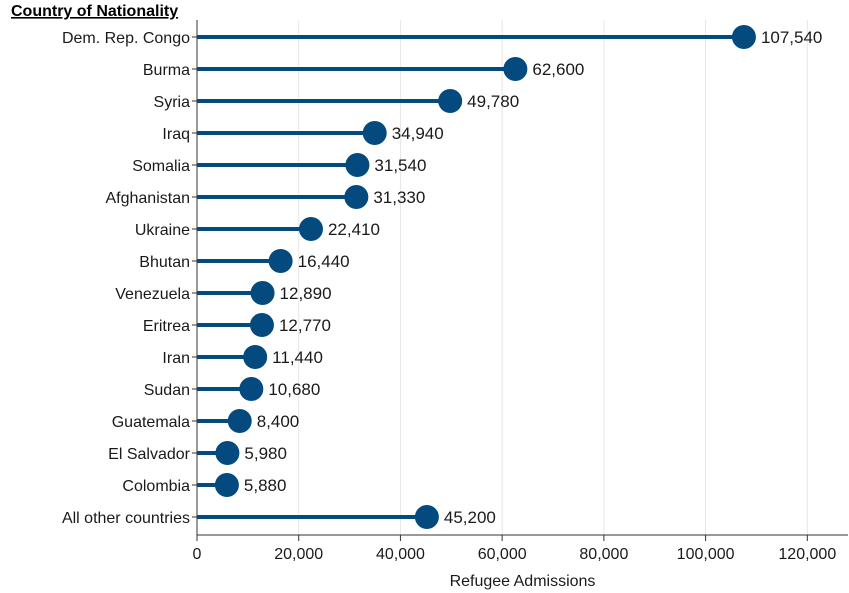  I want to click on lollipop-row: Burma 62,600, so click(363, 69).